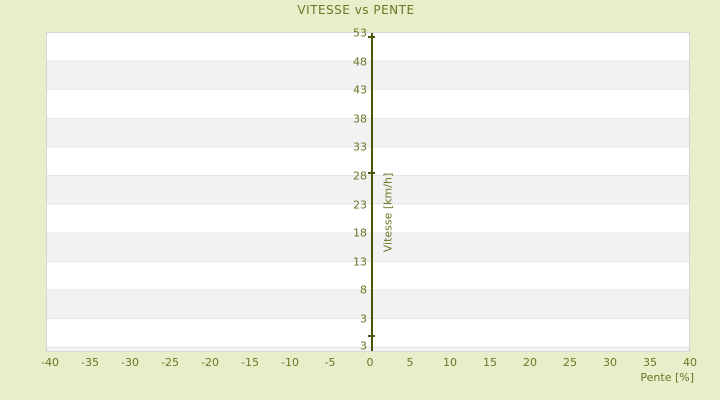 Image resolution: width=720 pixels, height=400 pixels. Describe the element at coordinates (360, 90) in the screenshot. I see `y-tick-label: 43` at that location.